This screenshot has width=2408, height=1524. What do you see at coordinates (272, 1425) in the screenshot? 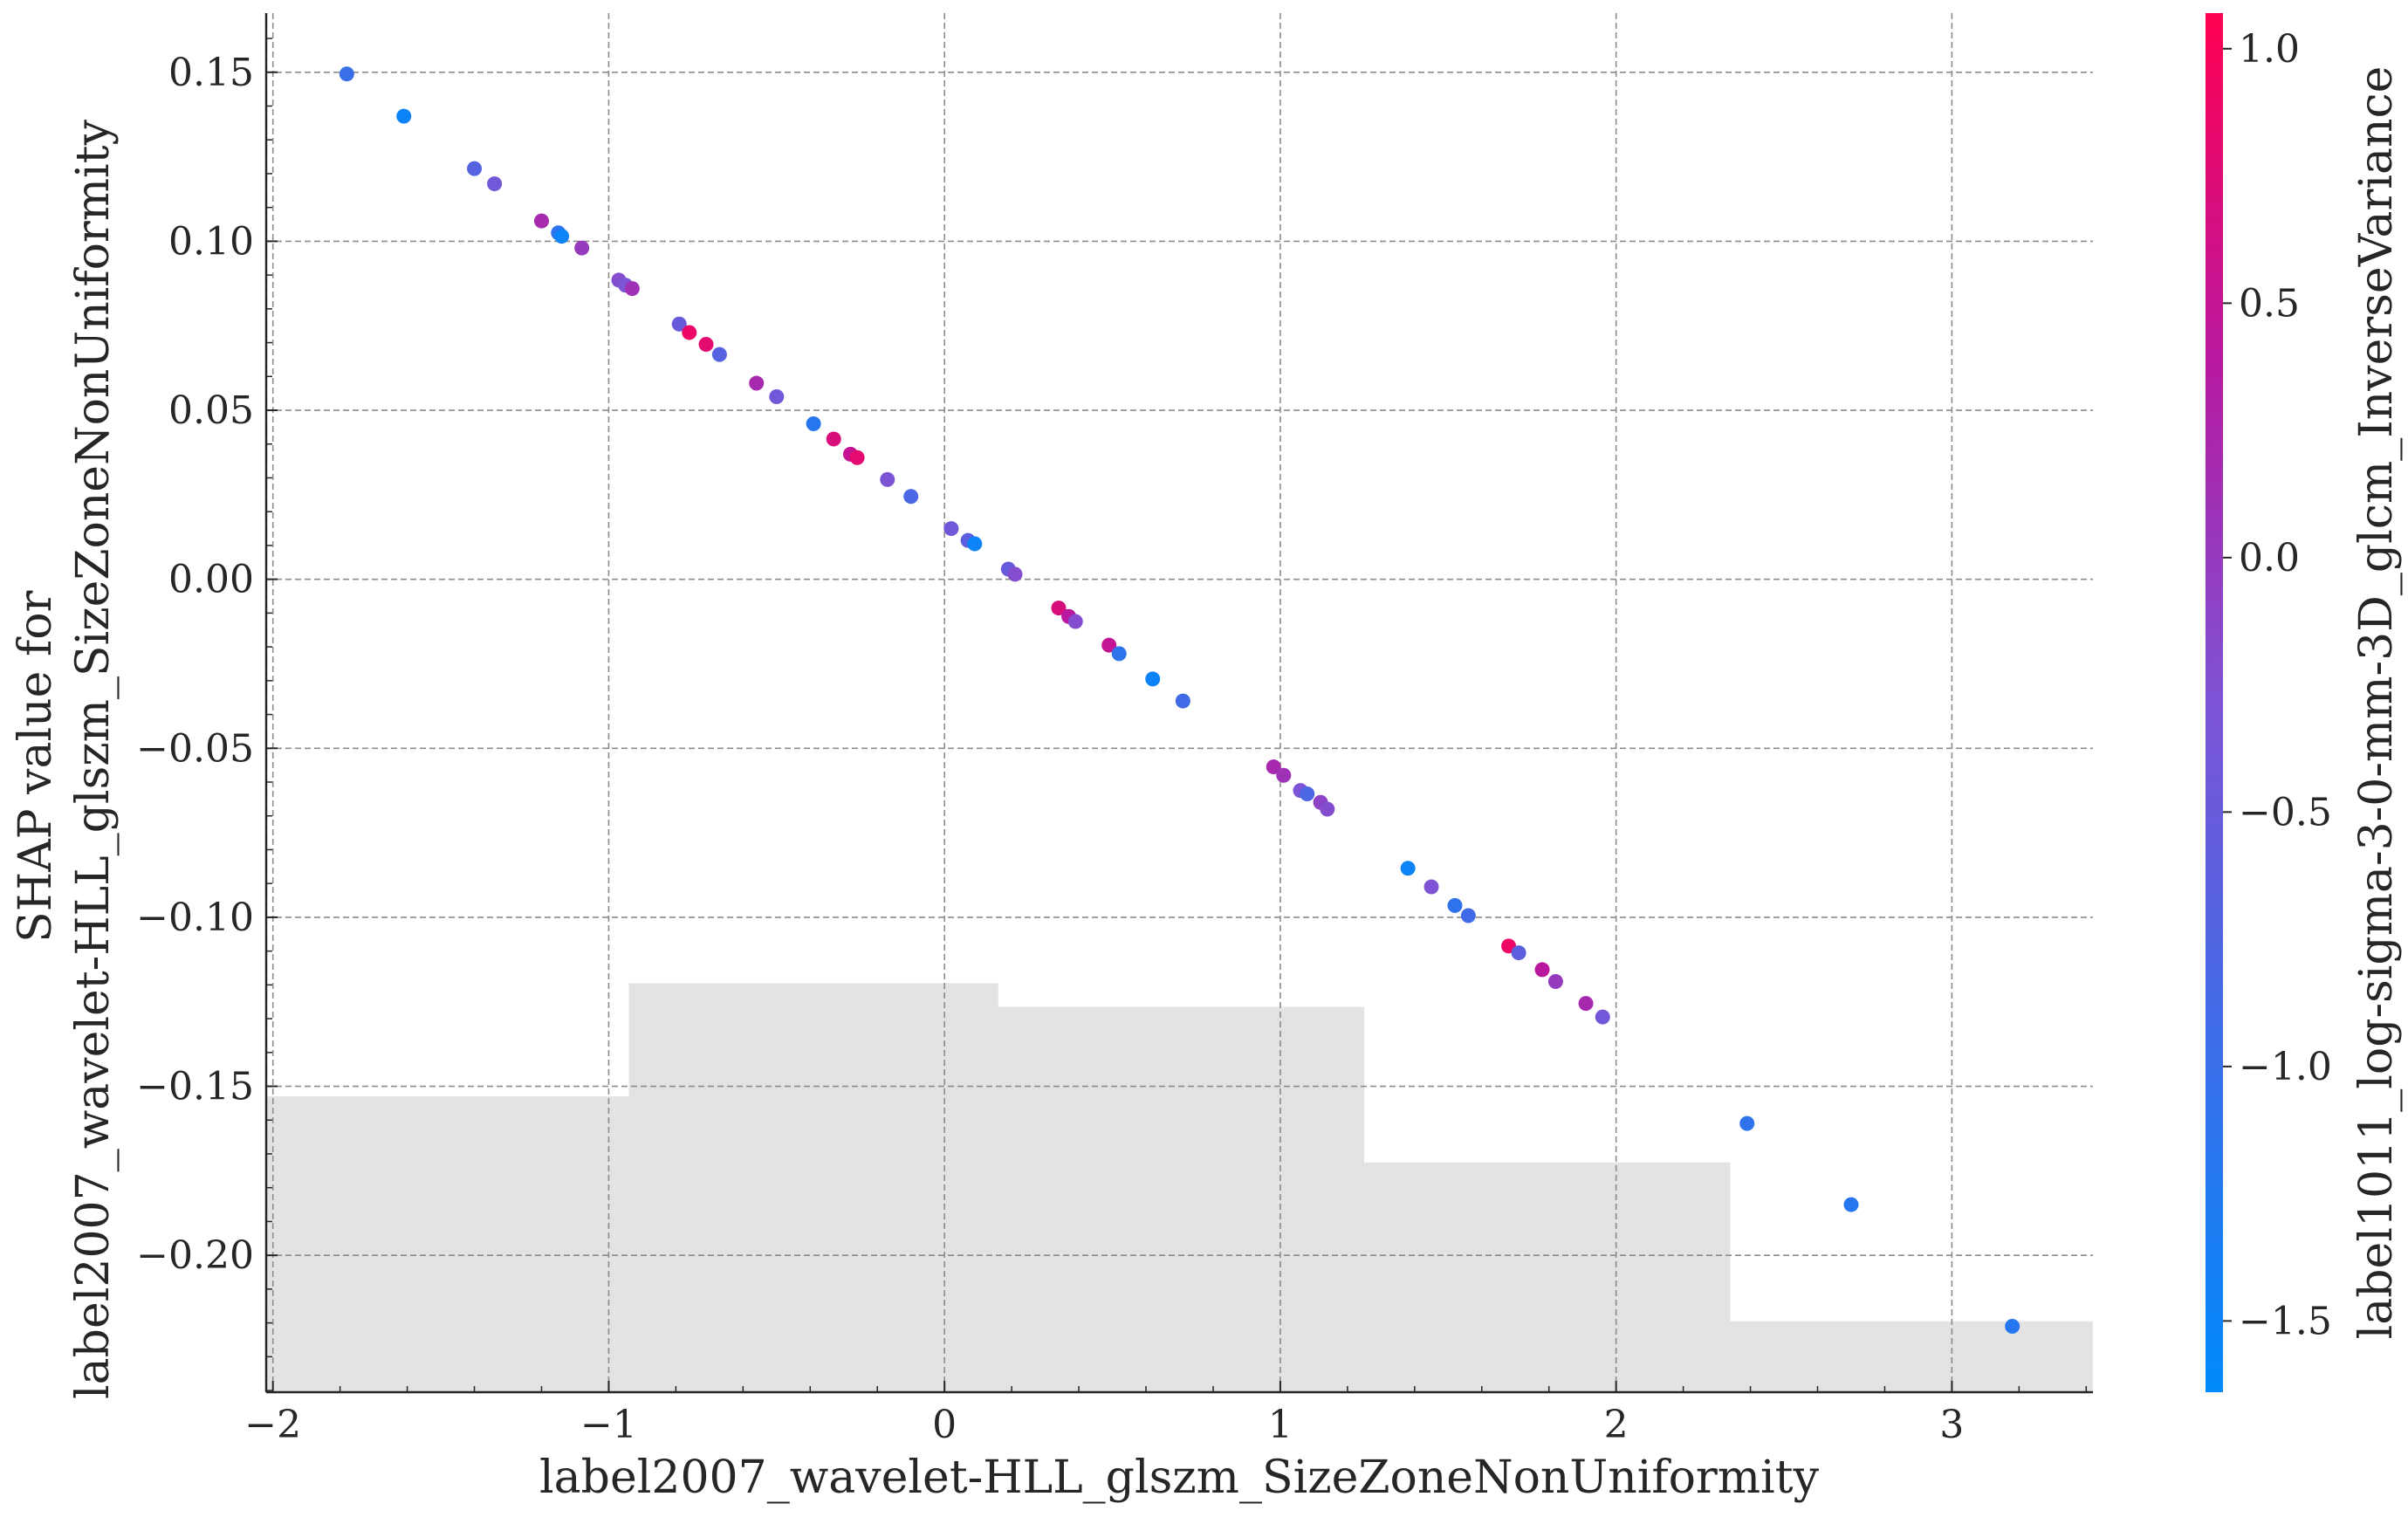
I see `x-tick-label: −2` at bounding box center [272, 1425].